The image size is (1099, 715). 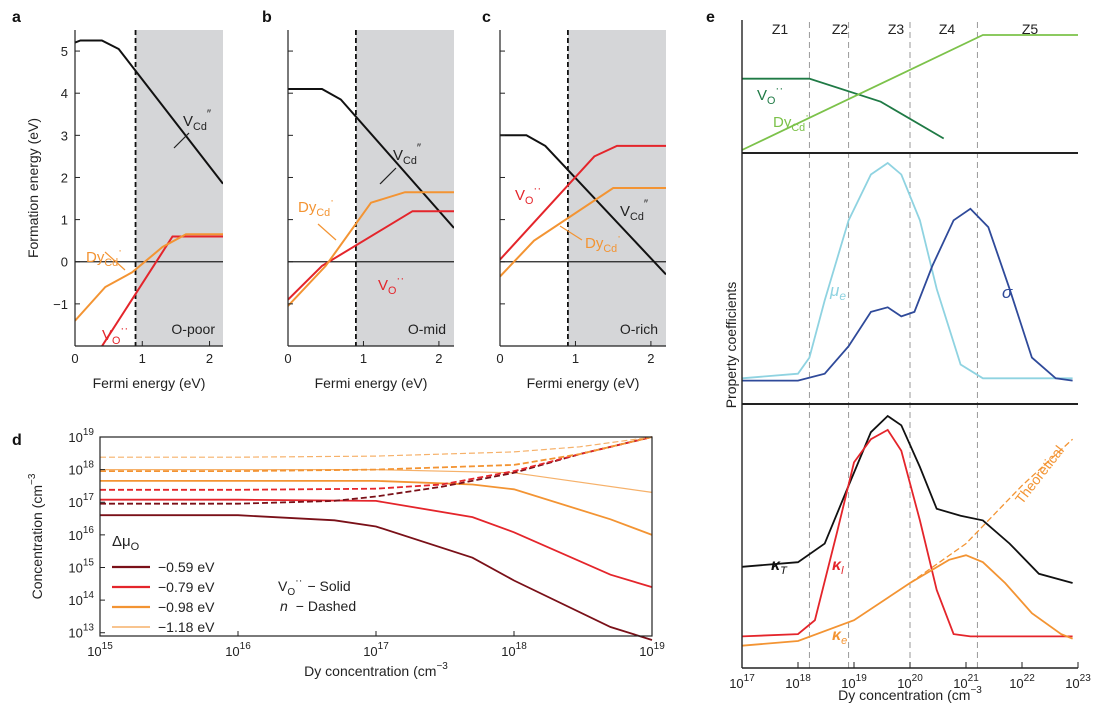 I want to click on y-tick-label: 1, so click(x=64, y=220).